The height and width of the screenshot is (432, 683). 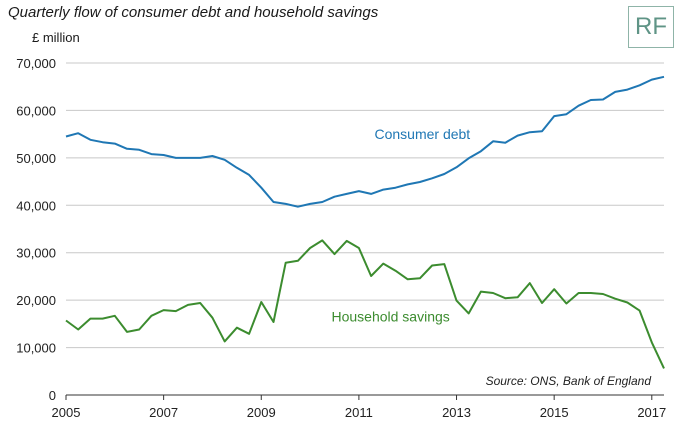 I want to click on x-tick-label: 2009, so click(x=261, y=412).